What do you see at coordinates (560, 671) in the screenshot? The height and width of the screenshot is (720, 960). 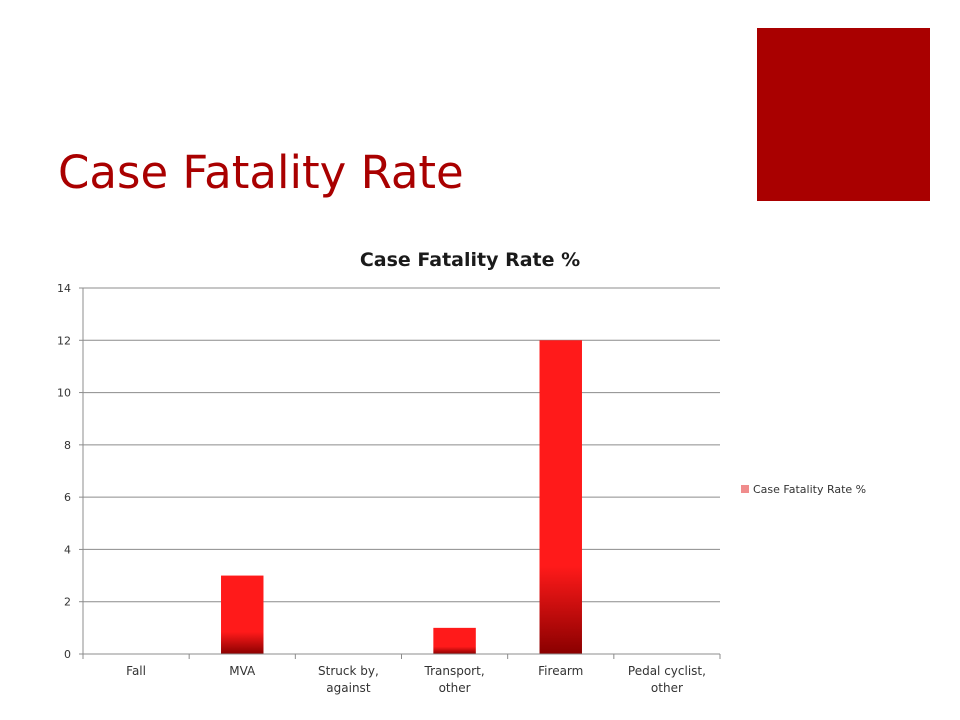 I see `x-tick-label: Firearm` at bounding box center [560, 671].